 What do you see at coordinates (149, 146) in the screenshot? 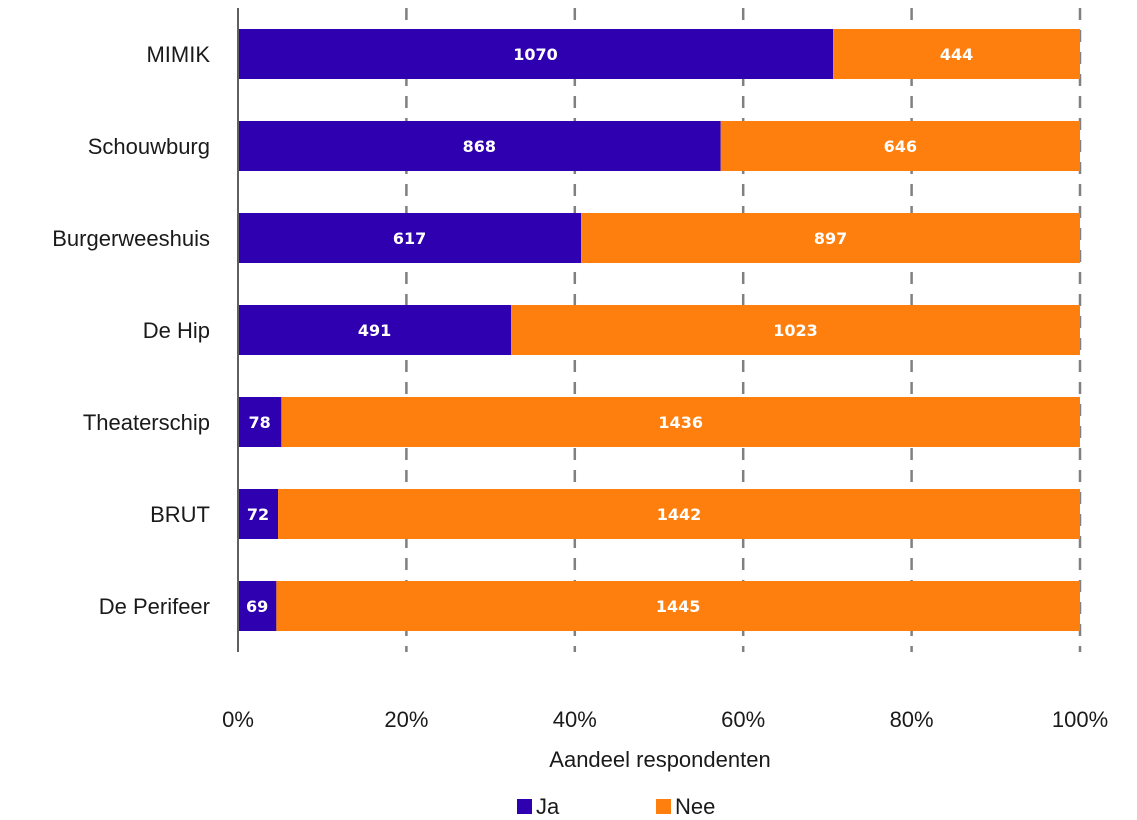
I see `category-label: Schouwburg` at bounding box center [149, 146].